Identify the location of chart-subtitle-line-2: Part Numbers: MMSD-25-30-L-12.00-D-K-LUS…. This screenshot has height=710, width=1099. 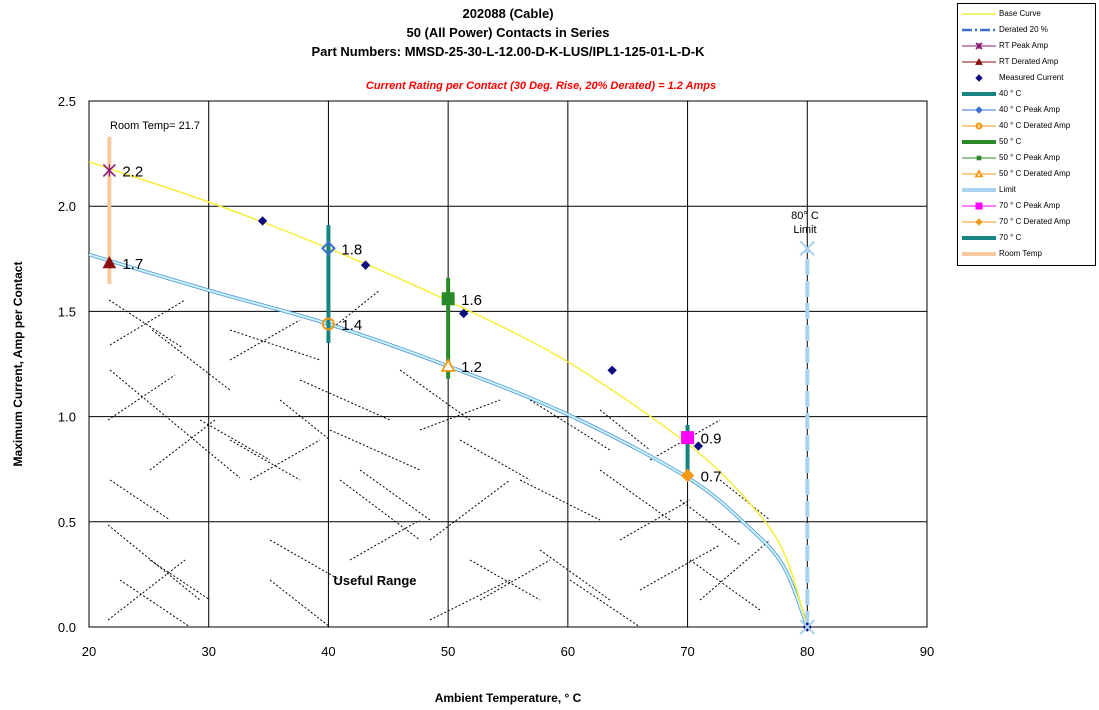
(509, 51).